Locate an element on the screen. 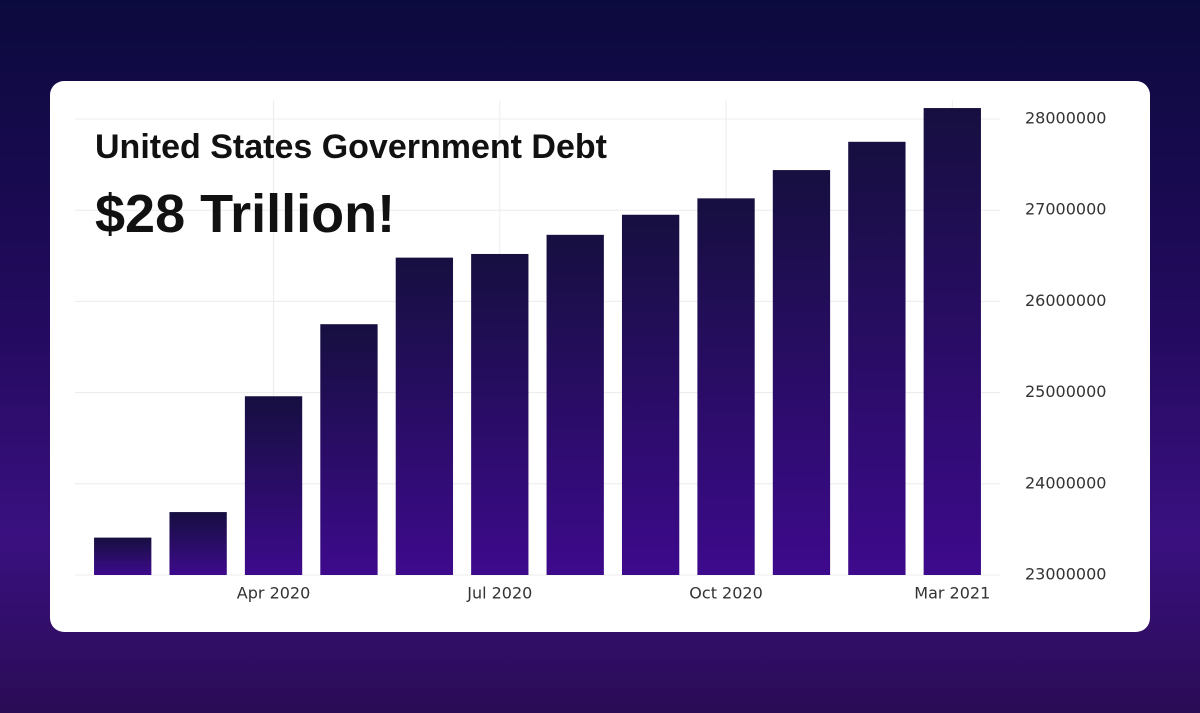  y-tick-label: 27000000 is located at coordinates (1065, 209).